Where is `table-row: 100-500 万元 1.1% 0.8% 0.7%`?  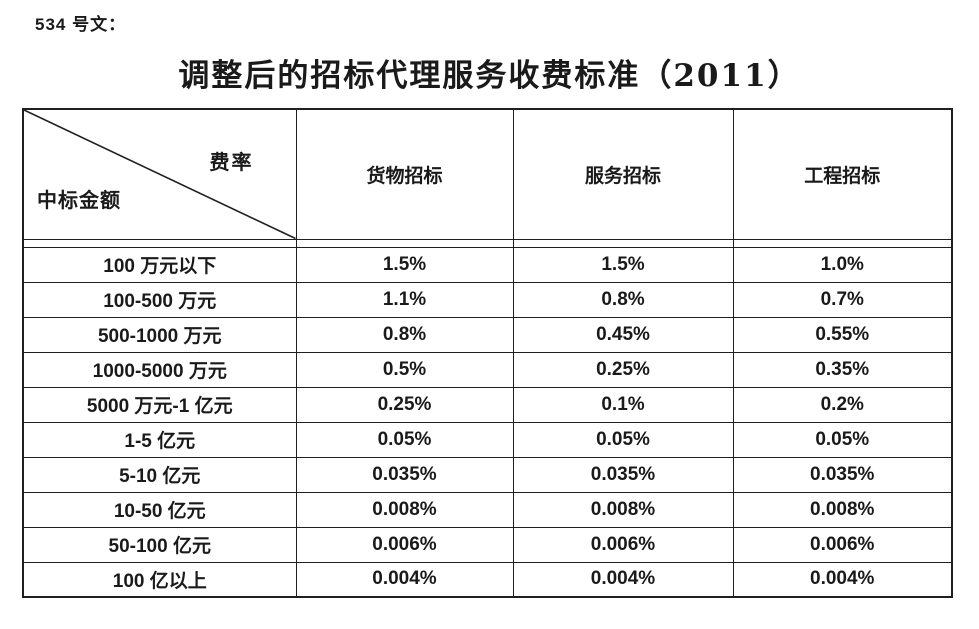 table-row: 100-500 万元 1.1% 0.8% 0.7% is located at coordinates (487, 299).